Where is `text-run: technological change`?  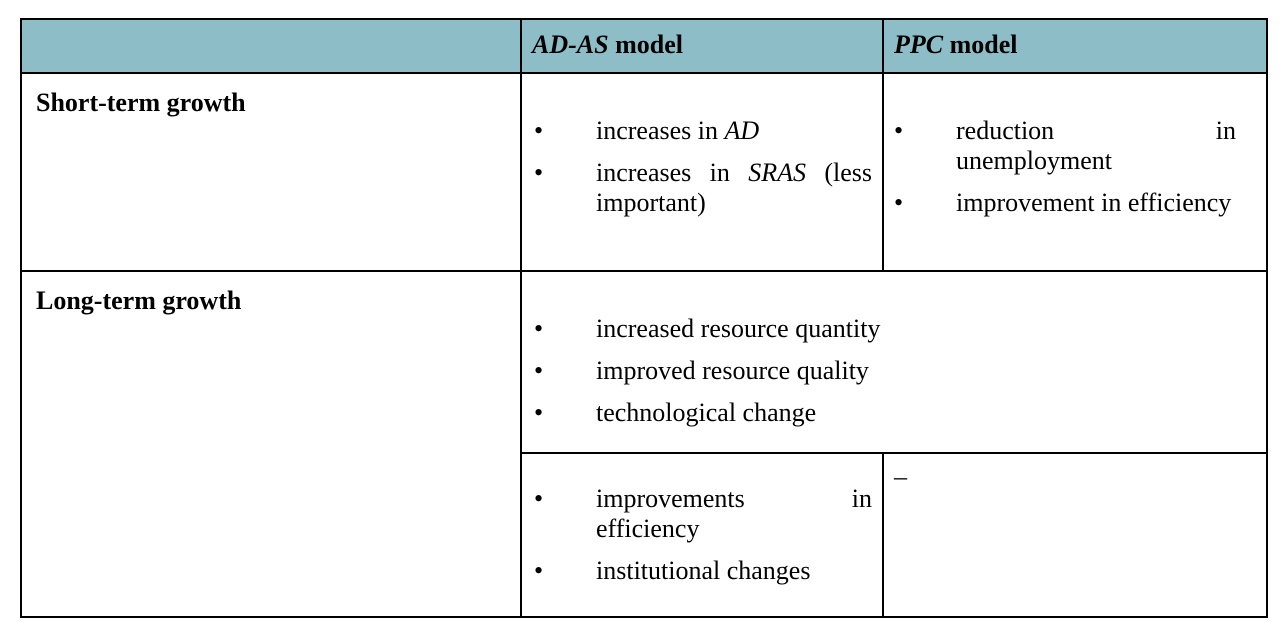 text-run: technological change is located at coordinates (706, 412).